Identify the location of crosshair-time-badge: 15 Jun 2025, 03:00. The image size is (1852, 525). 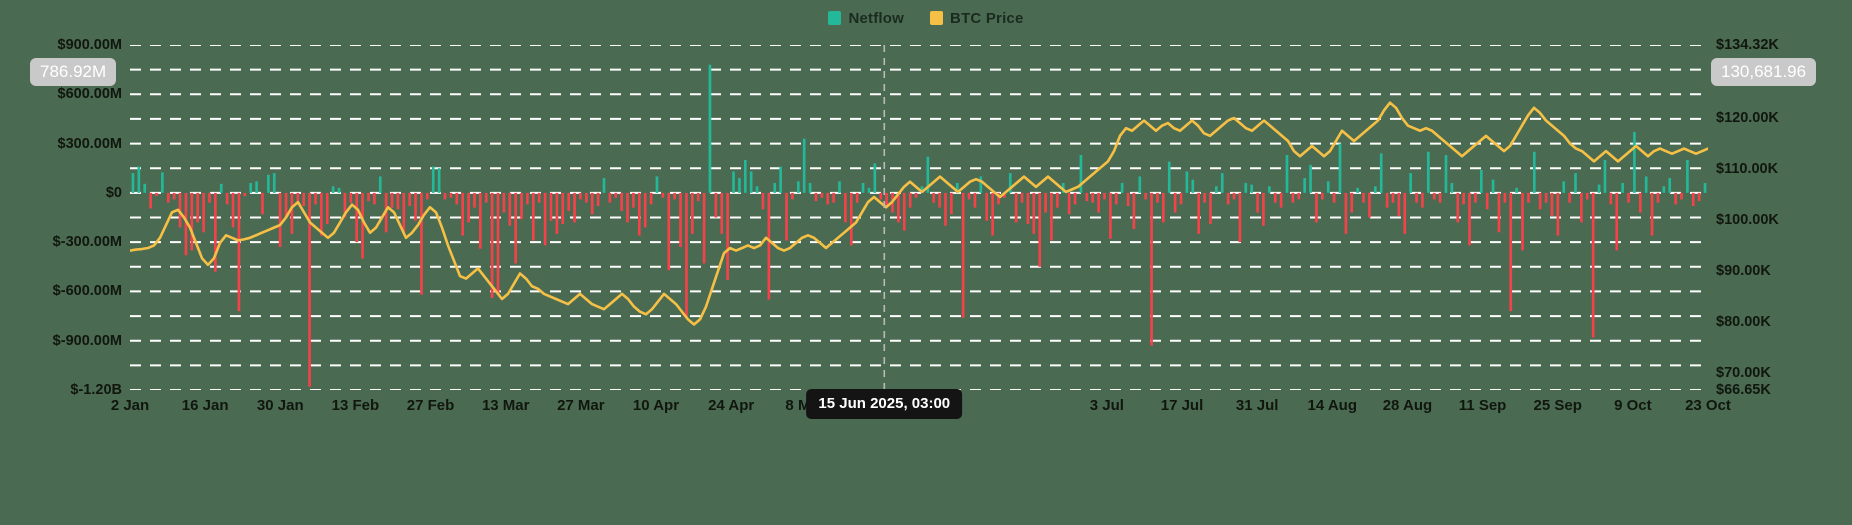
(884, 404).